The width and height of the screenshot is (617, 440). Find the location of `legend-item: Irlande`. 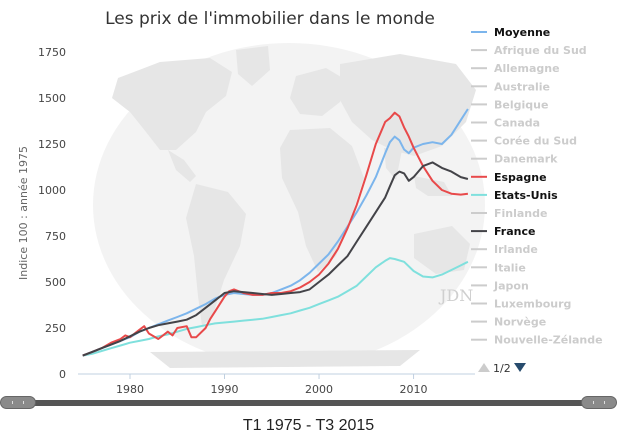

legend-item: Irlande is located at coordinates (504, 249).